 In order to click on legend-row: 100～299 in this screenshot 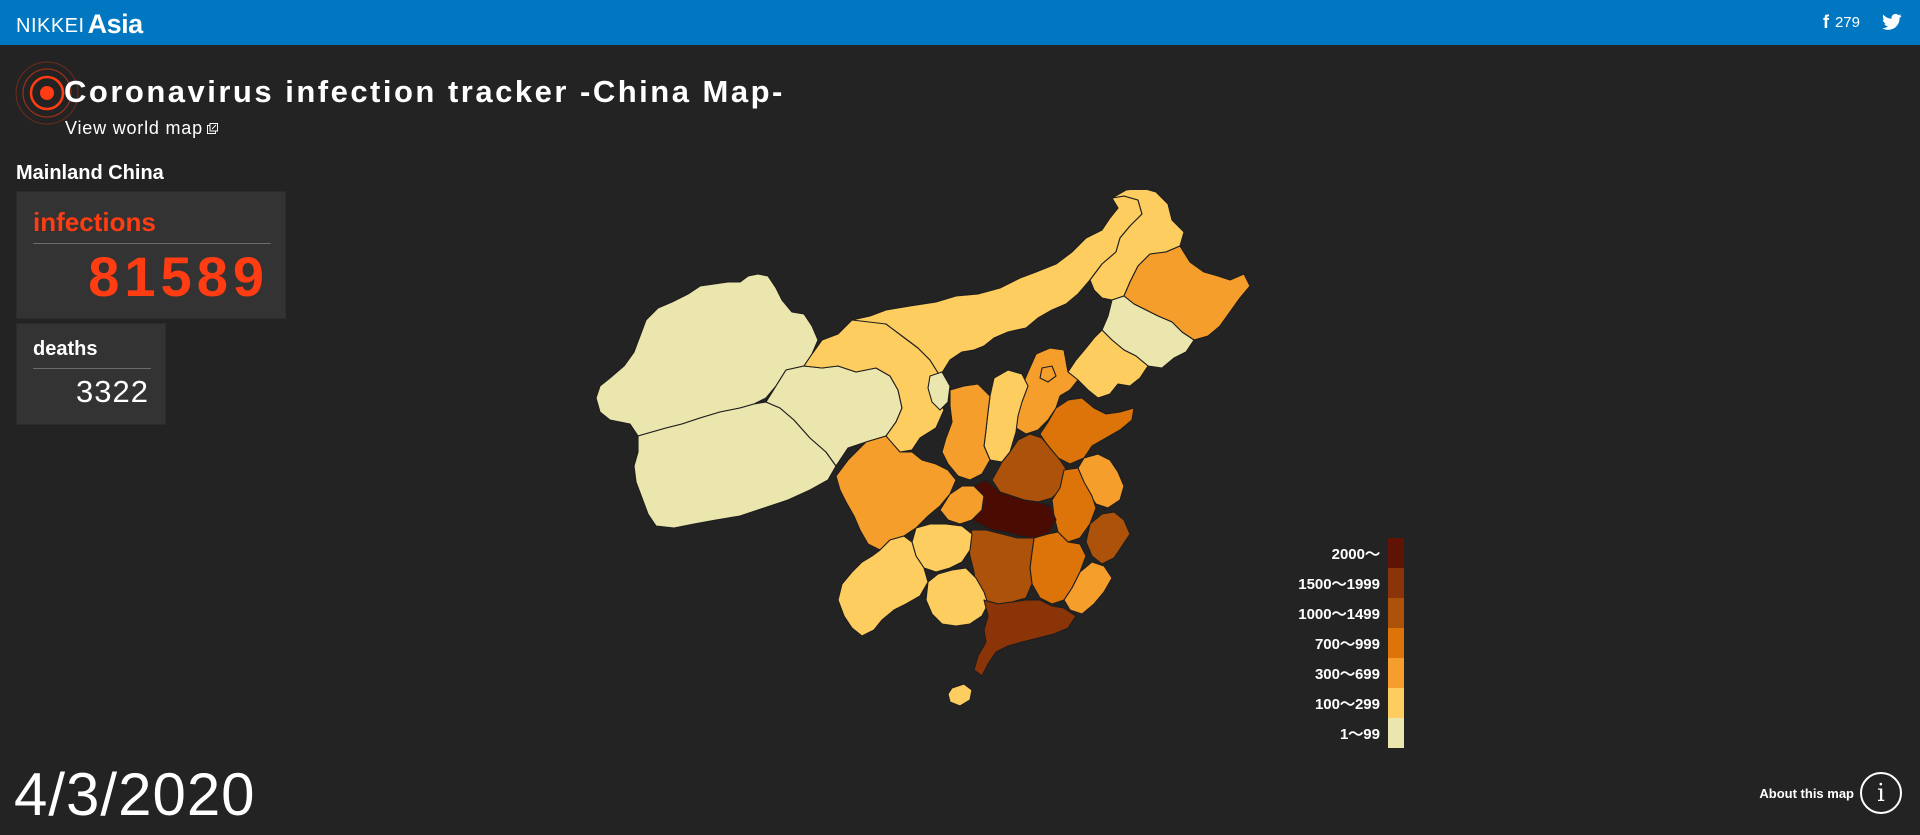, I will do `click(1337, 703)`.